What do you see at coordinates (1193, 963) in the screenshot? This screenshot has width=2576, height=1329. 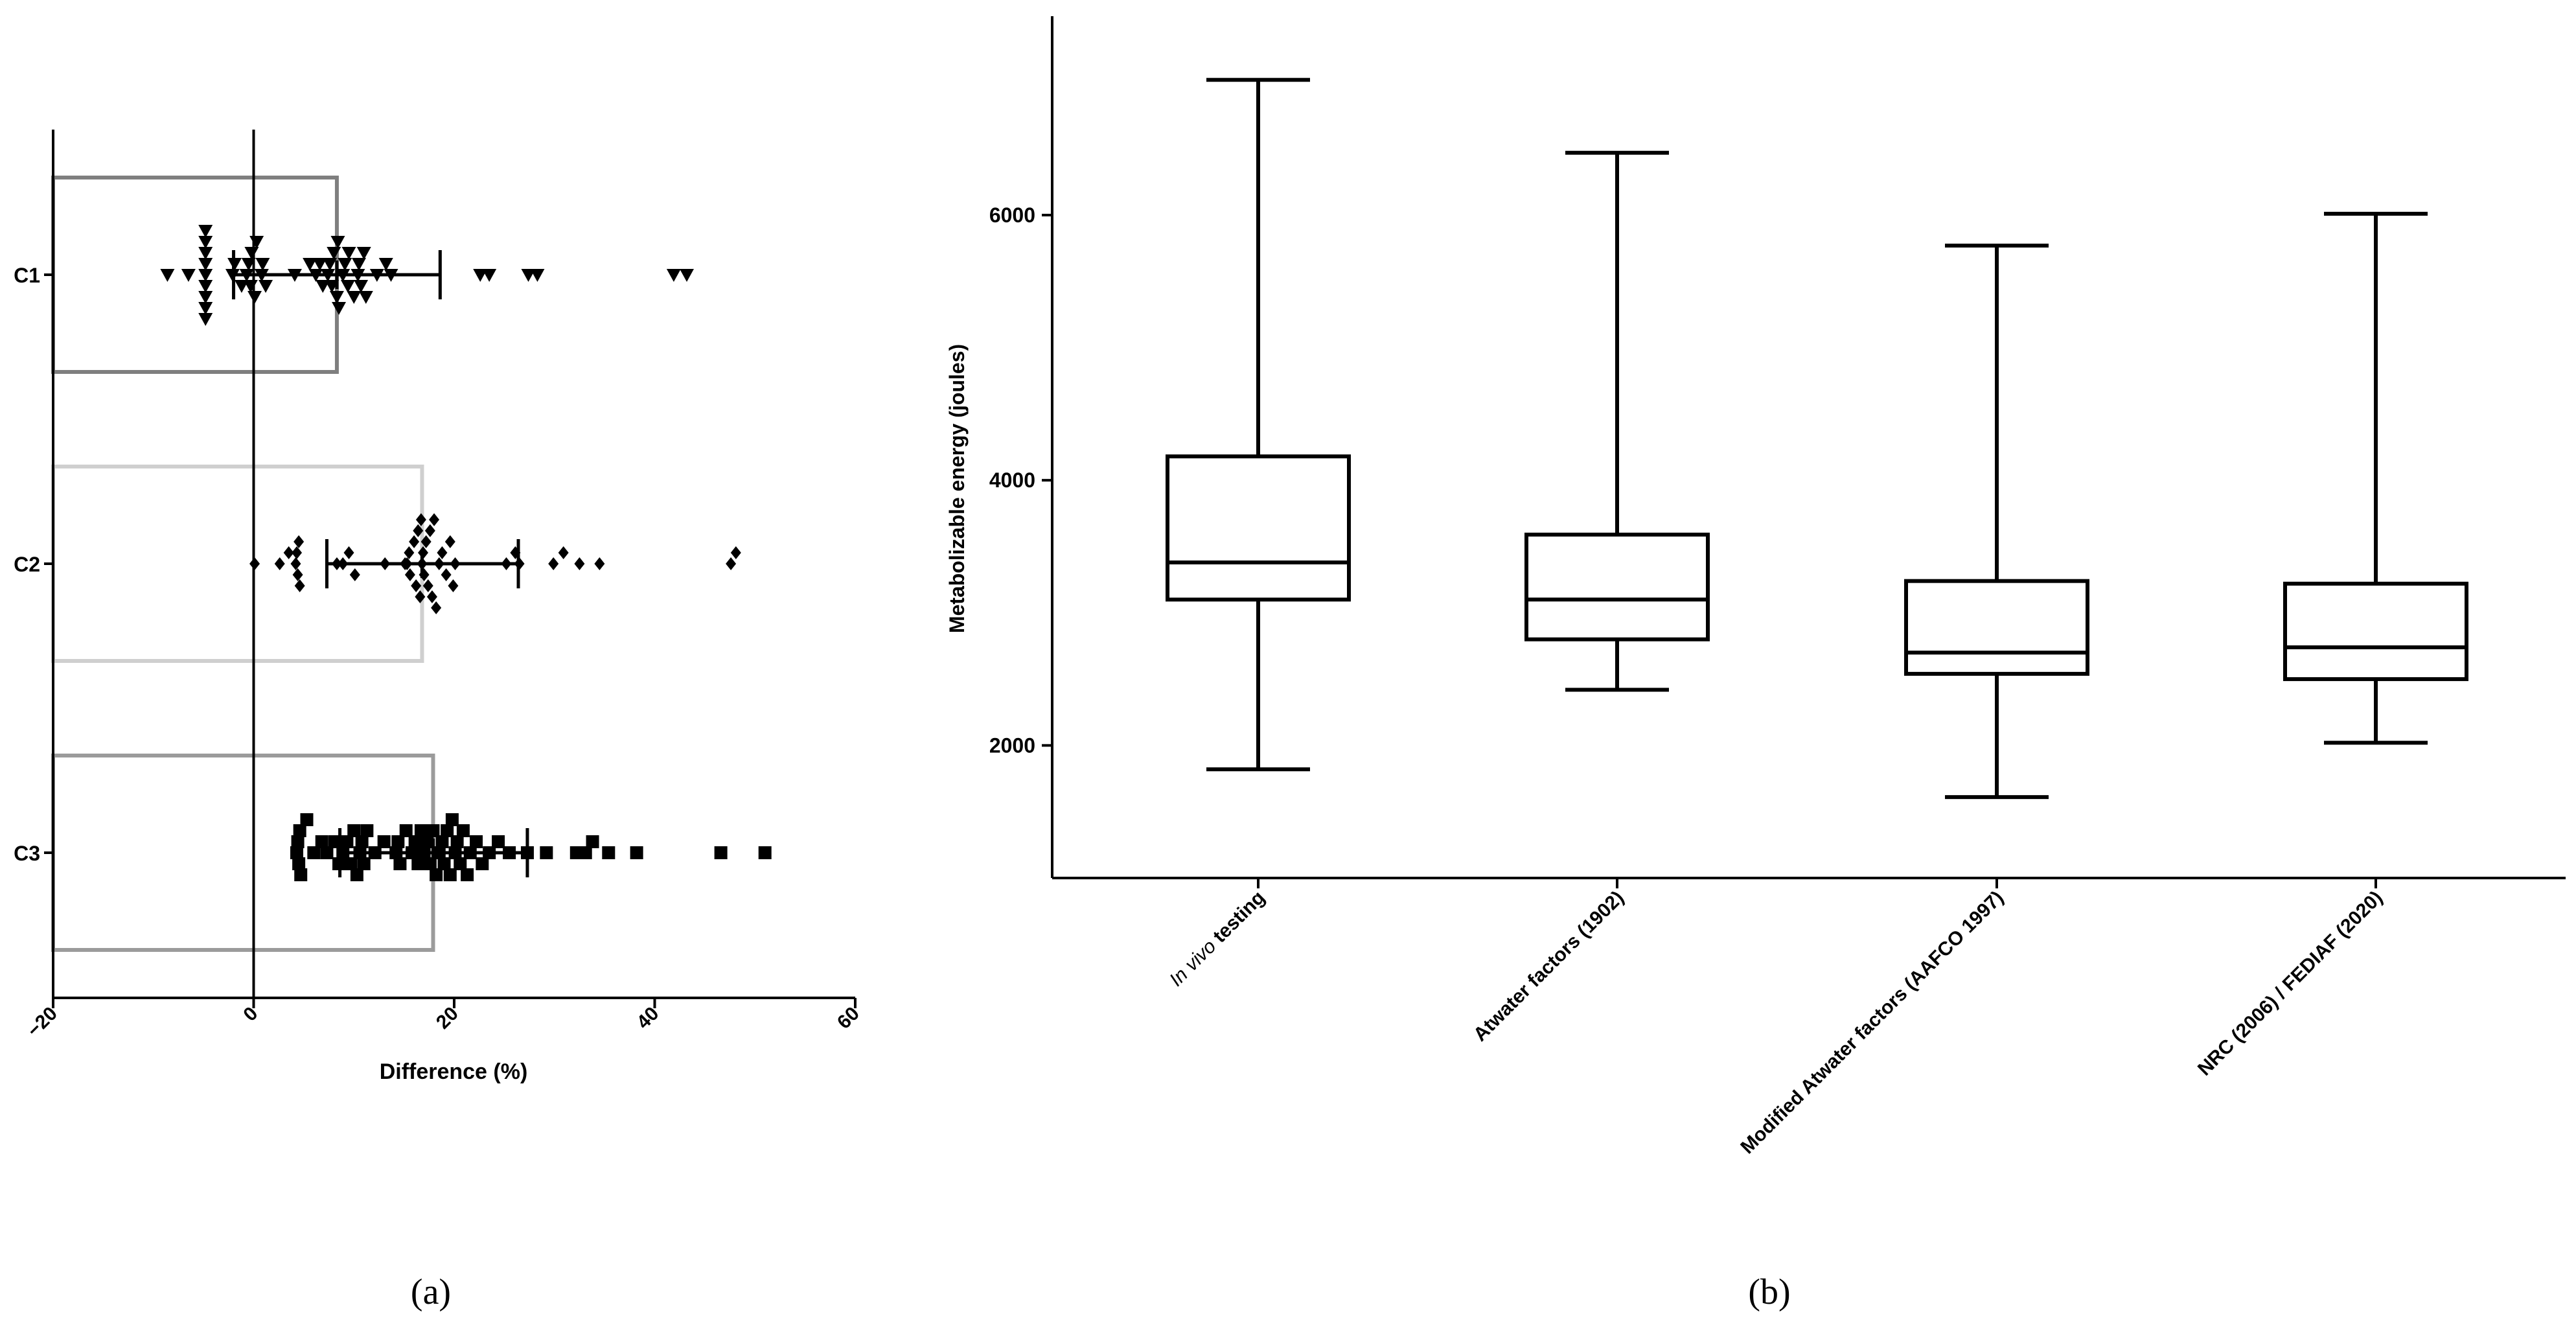 I see `category-label-italic: In vivo` at bounding box center [1193, 963].